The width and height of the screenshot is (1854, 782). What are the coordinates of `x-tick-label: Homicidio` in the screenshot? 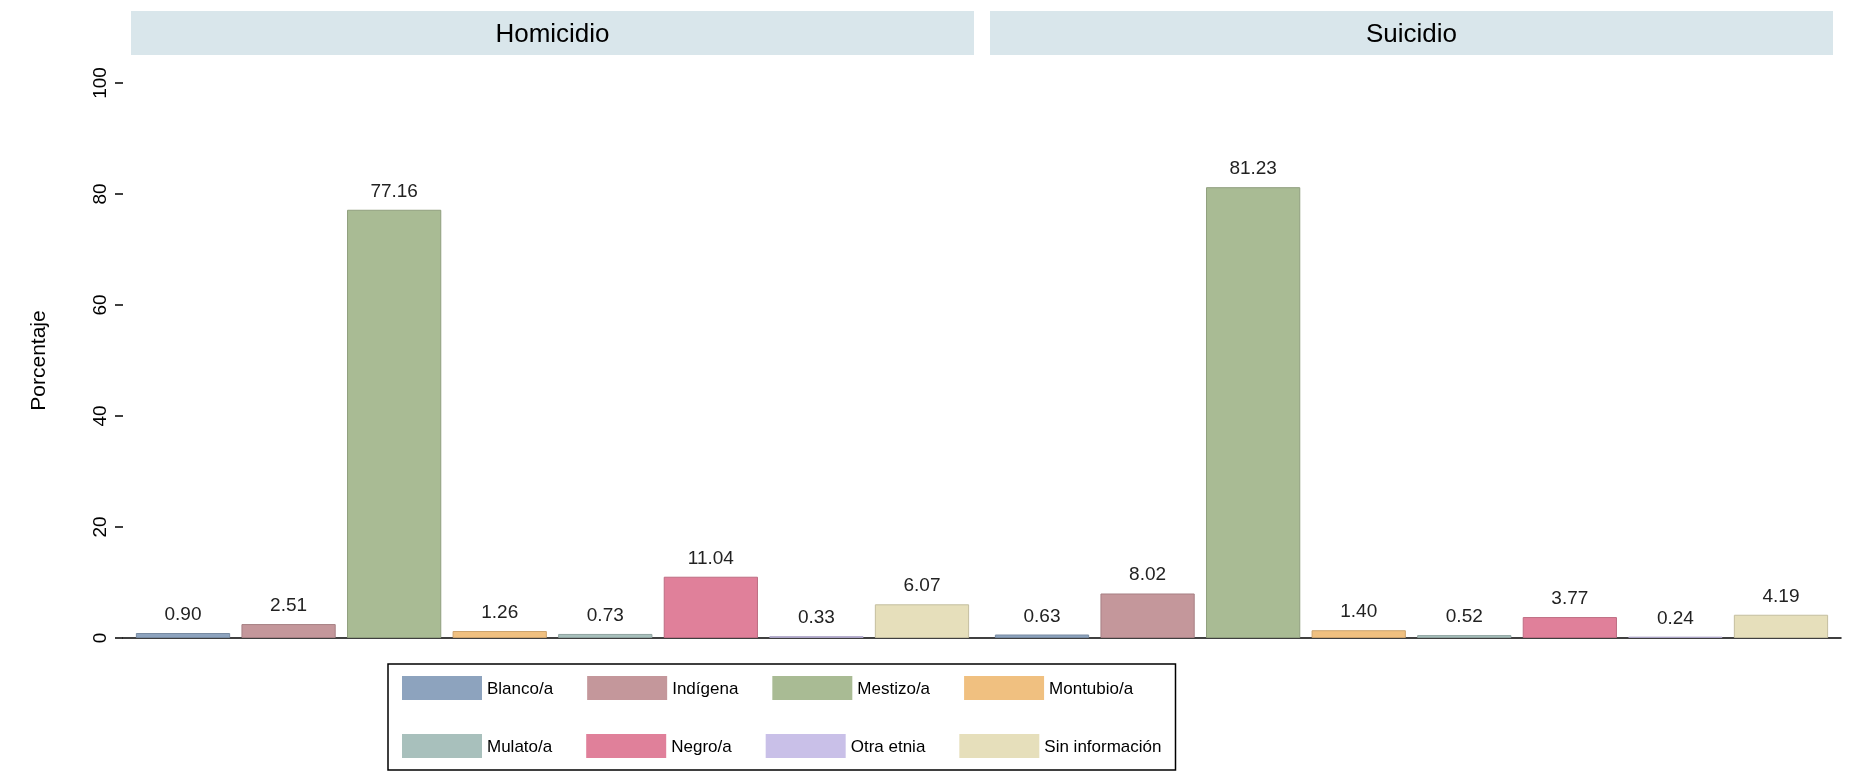 It's located at (552, 33).